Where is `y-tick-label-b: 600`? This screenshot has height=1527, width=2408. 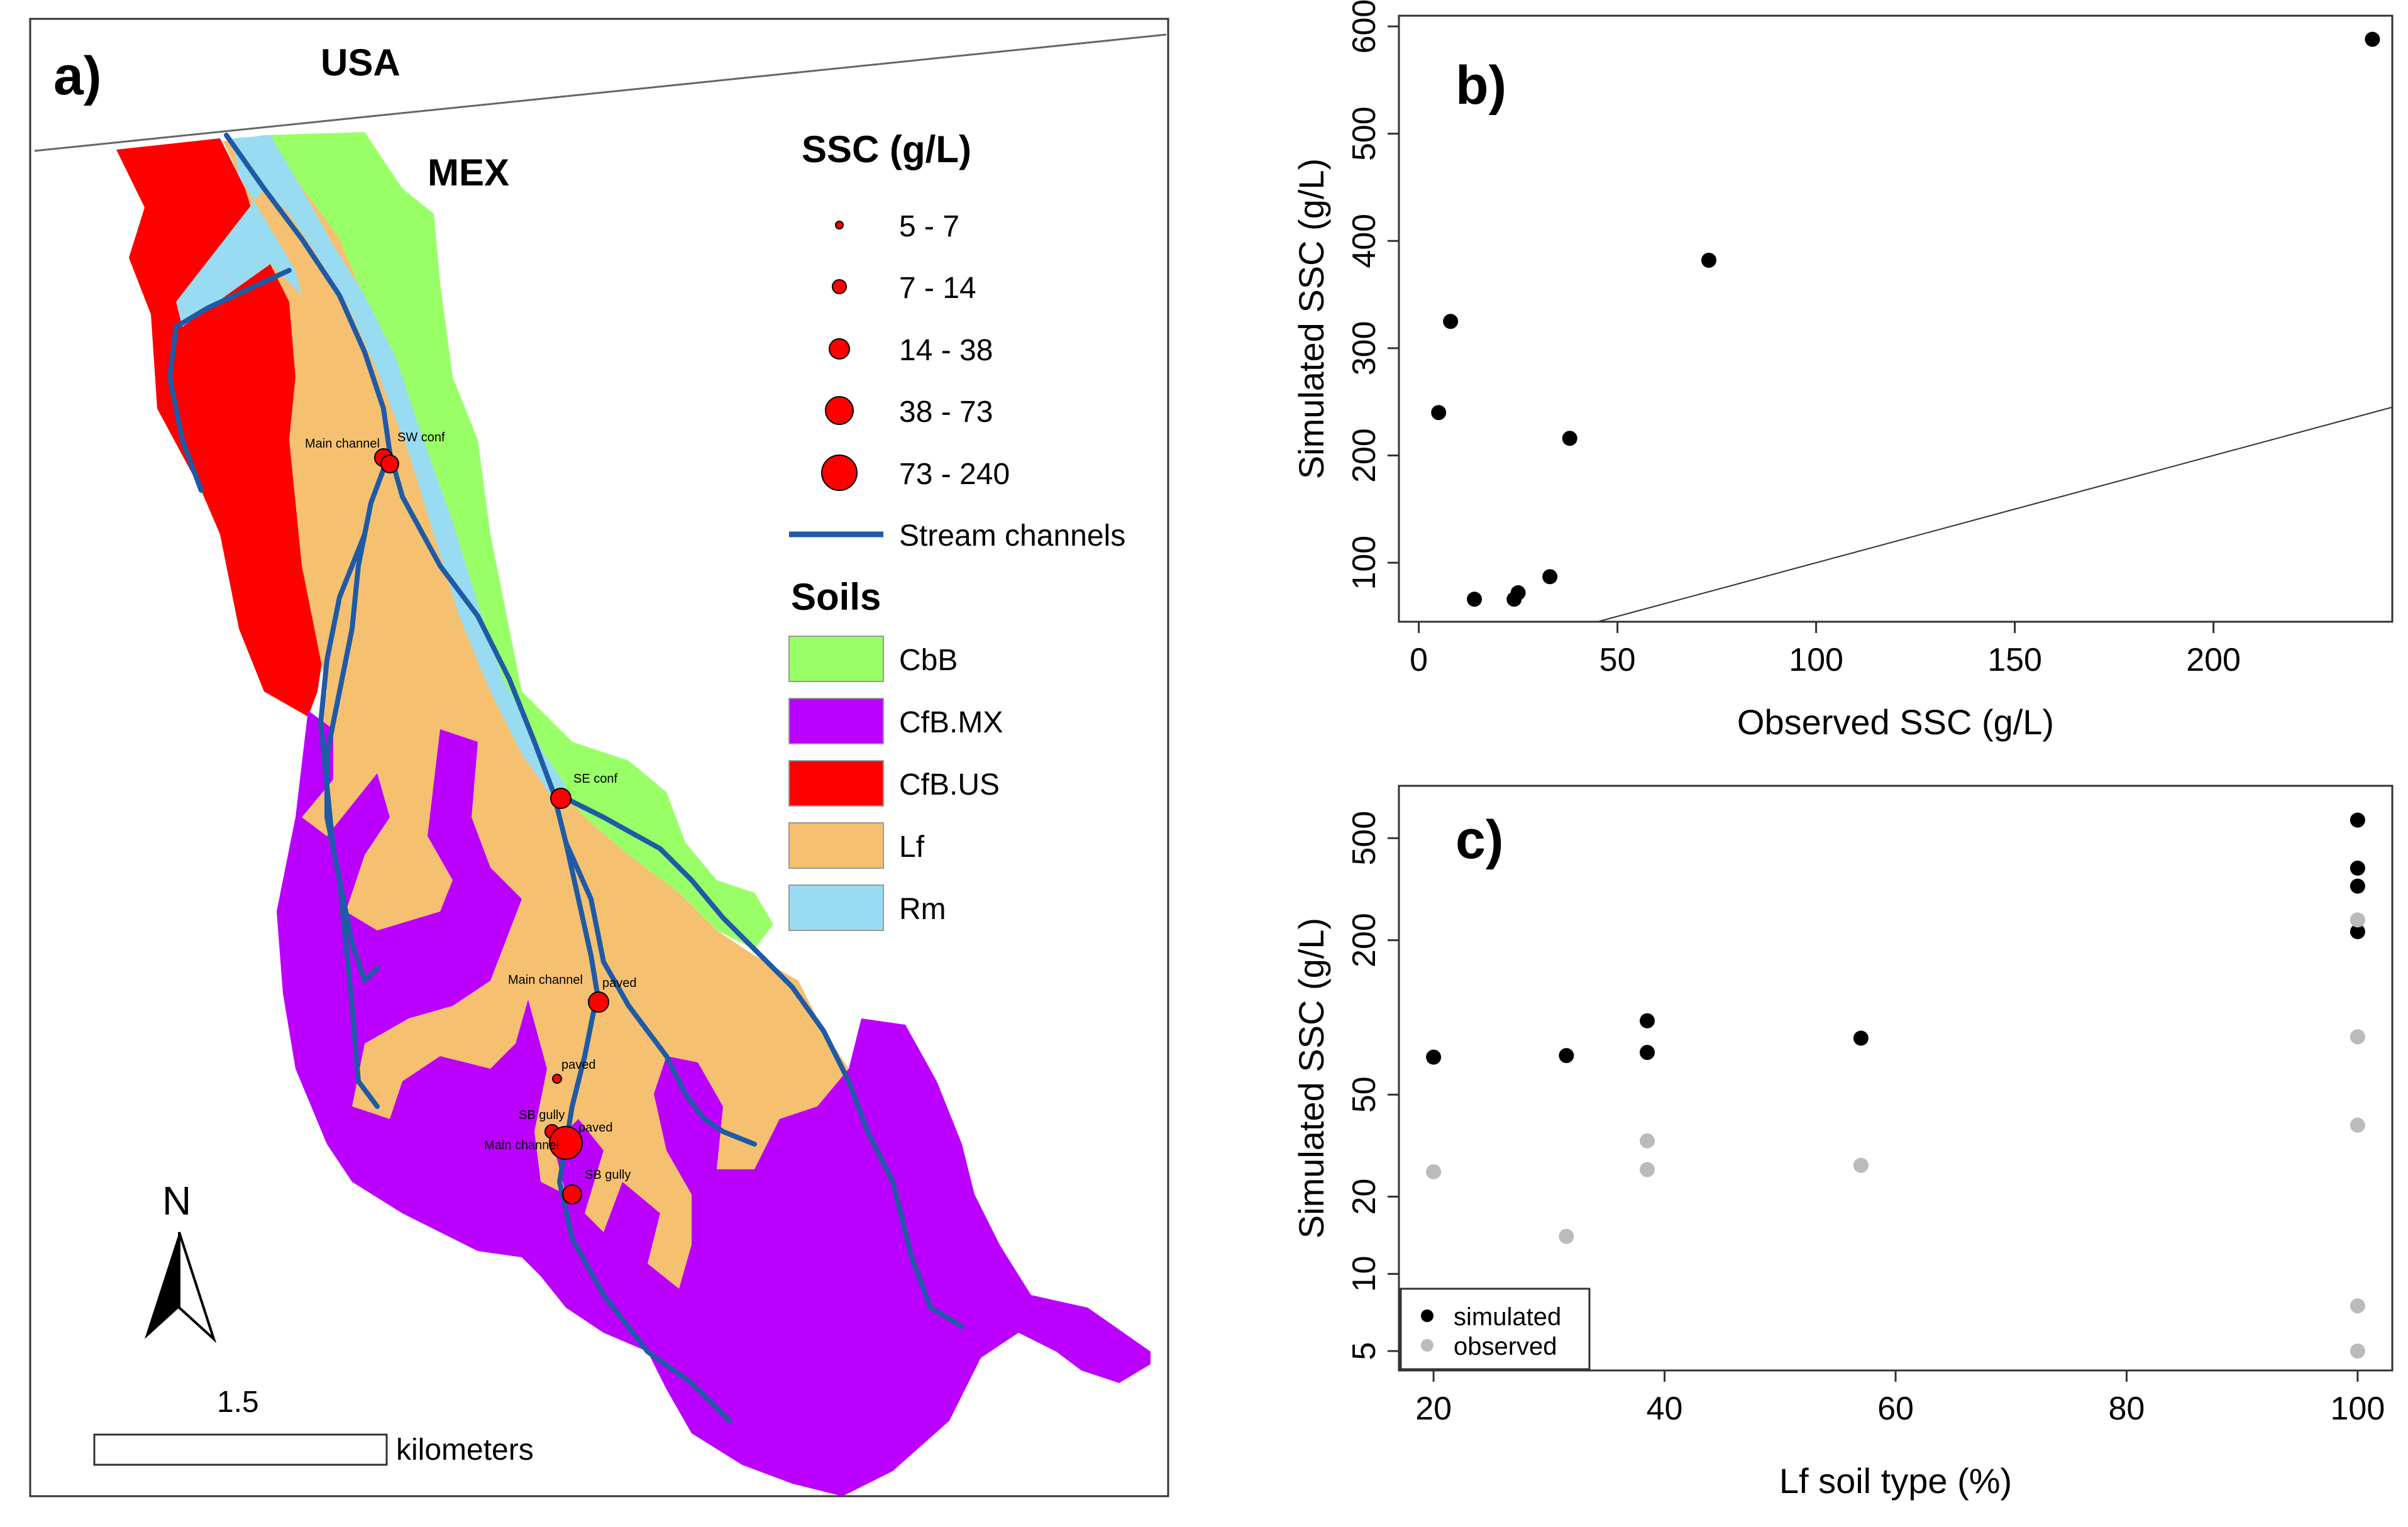
y-tick-label-b: 600 is located at coordinates (1364, 26).